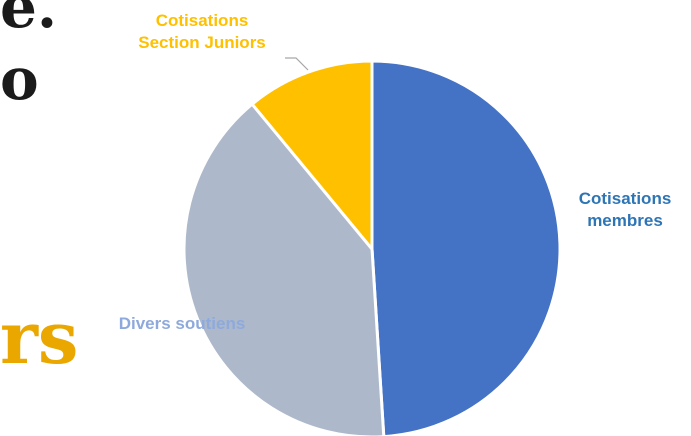 This screenshot has width=691, height=436. Describe the element at coordinates (625, 220) in the screenshot. I see `slice-label-line: membres` at that location.